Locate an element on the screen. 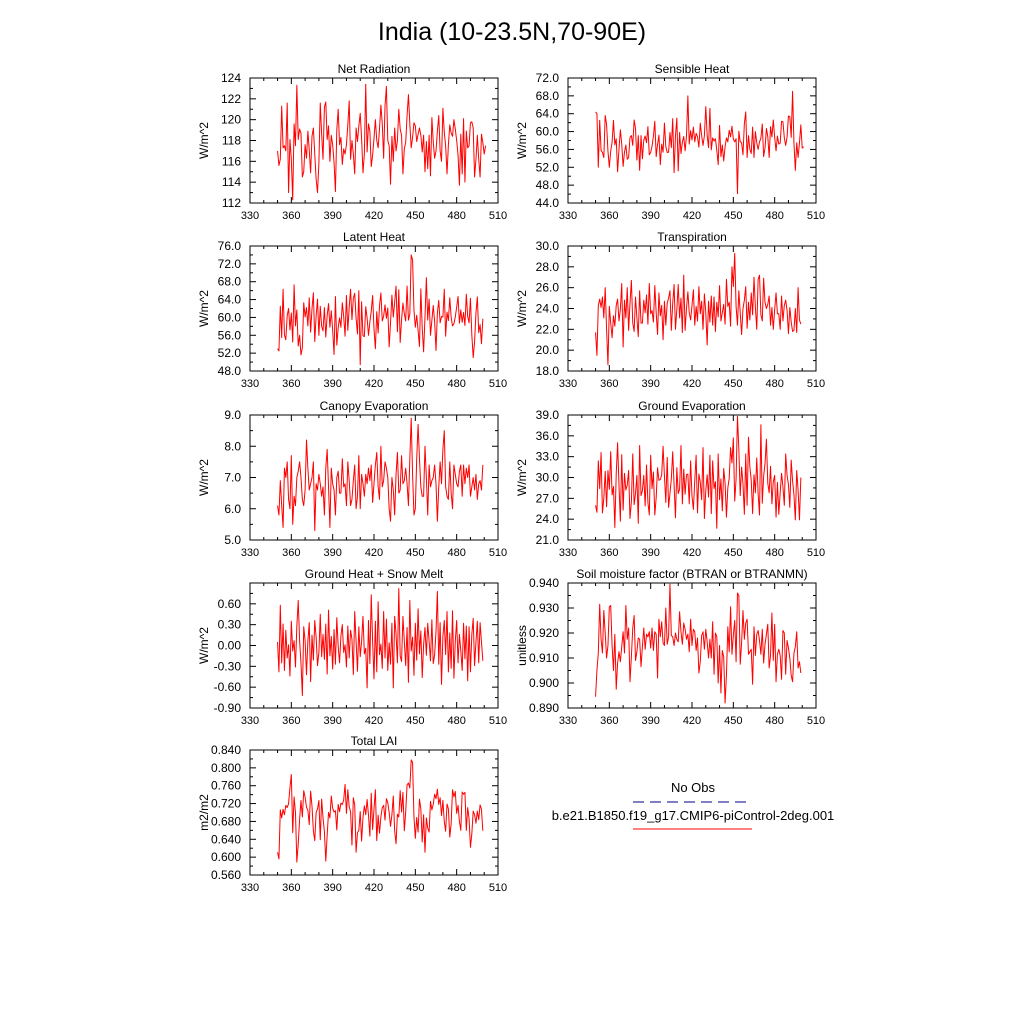 The image size is (1024, 1024). y-tick-label: 0.720 is located at coordinates (226, 804).